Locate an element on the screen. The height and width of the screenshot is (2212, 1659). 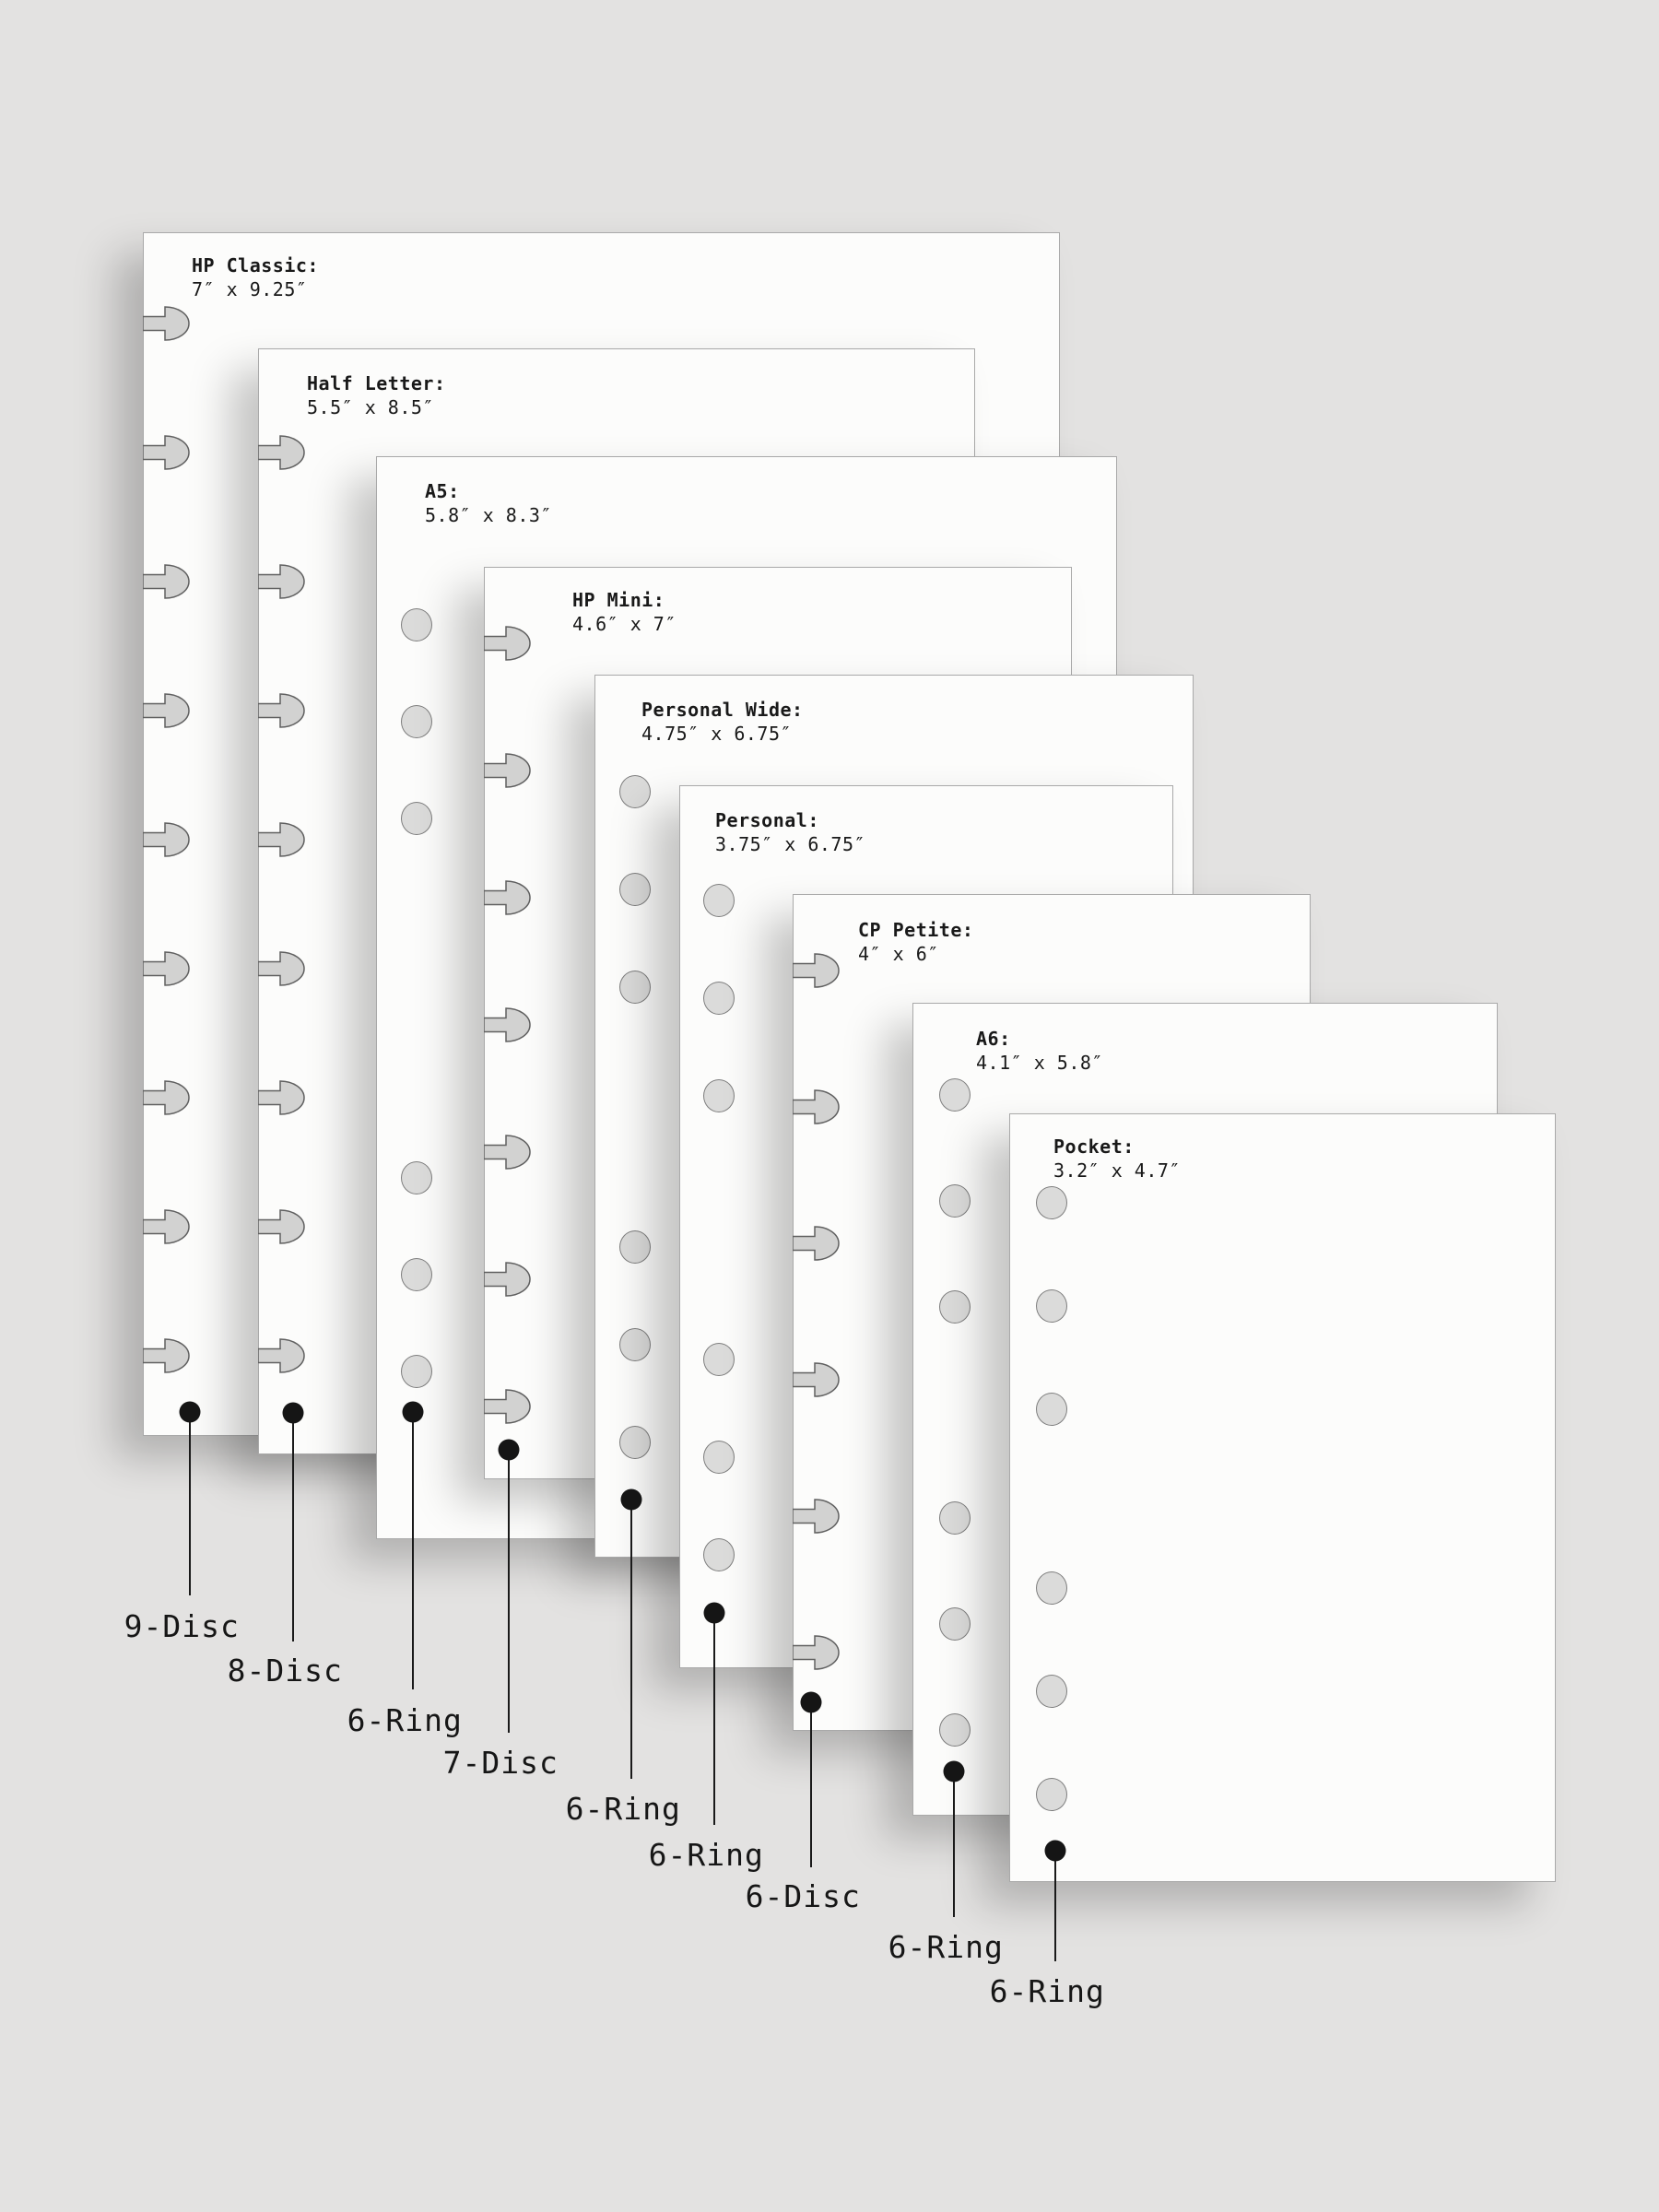
callout-dot-personal-wide is located at coordinates (631, 1499).